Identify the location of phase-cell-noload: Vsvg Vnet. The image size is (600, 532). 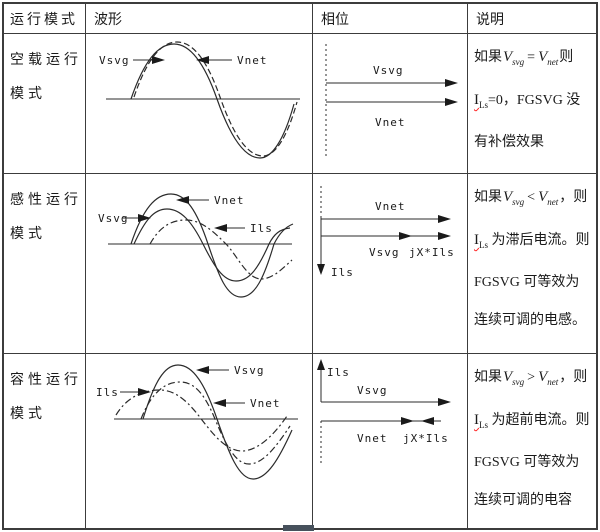
(390, 104).